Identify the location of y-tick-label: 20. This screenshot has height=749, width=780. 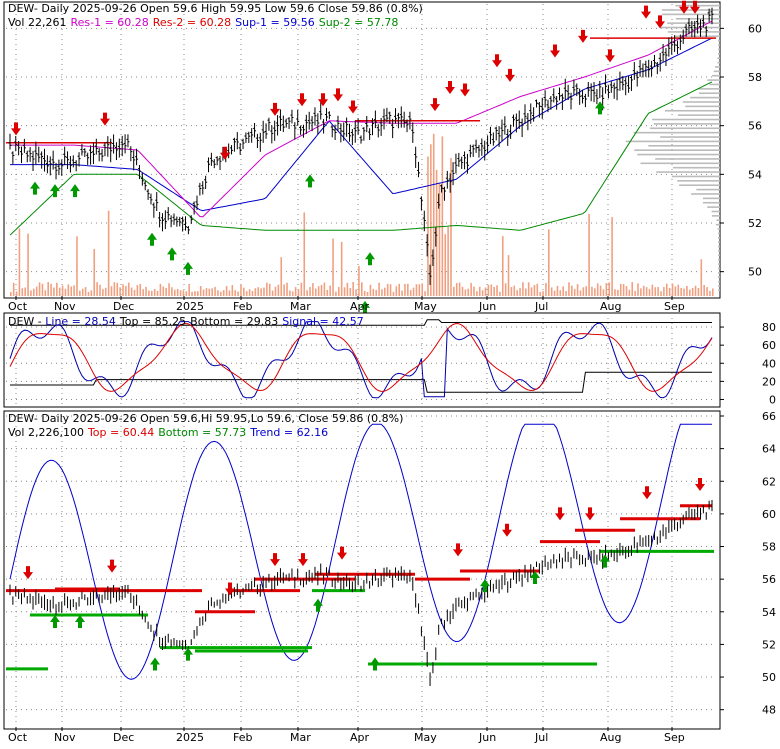
(769, 381).